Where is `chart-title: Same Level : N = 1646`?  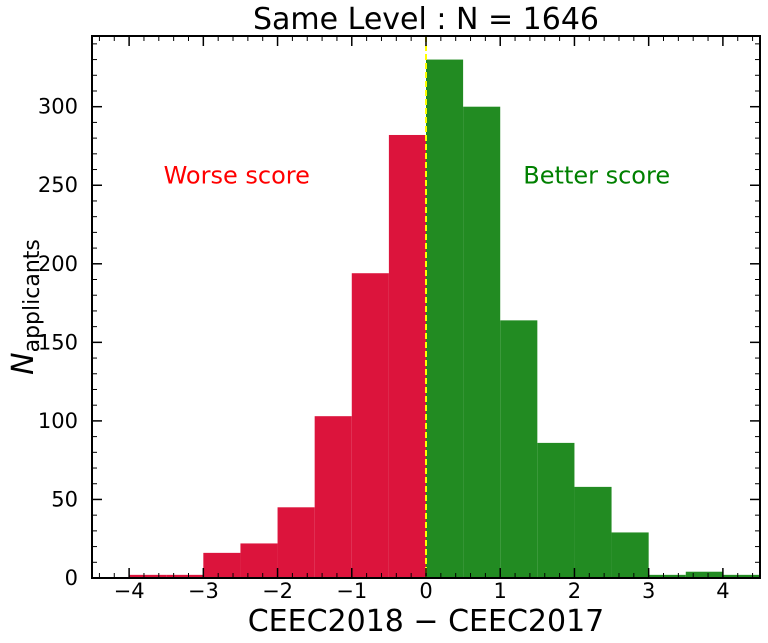 chart-title: Same Level : N = 1646 is located at coordinates (426, 19).